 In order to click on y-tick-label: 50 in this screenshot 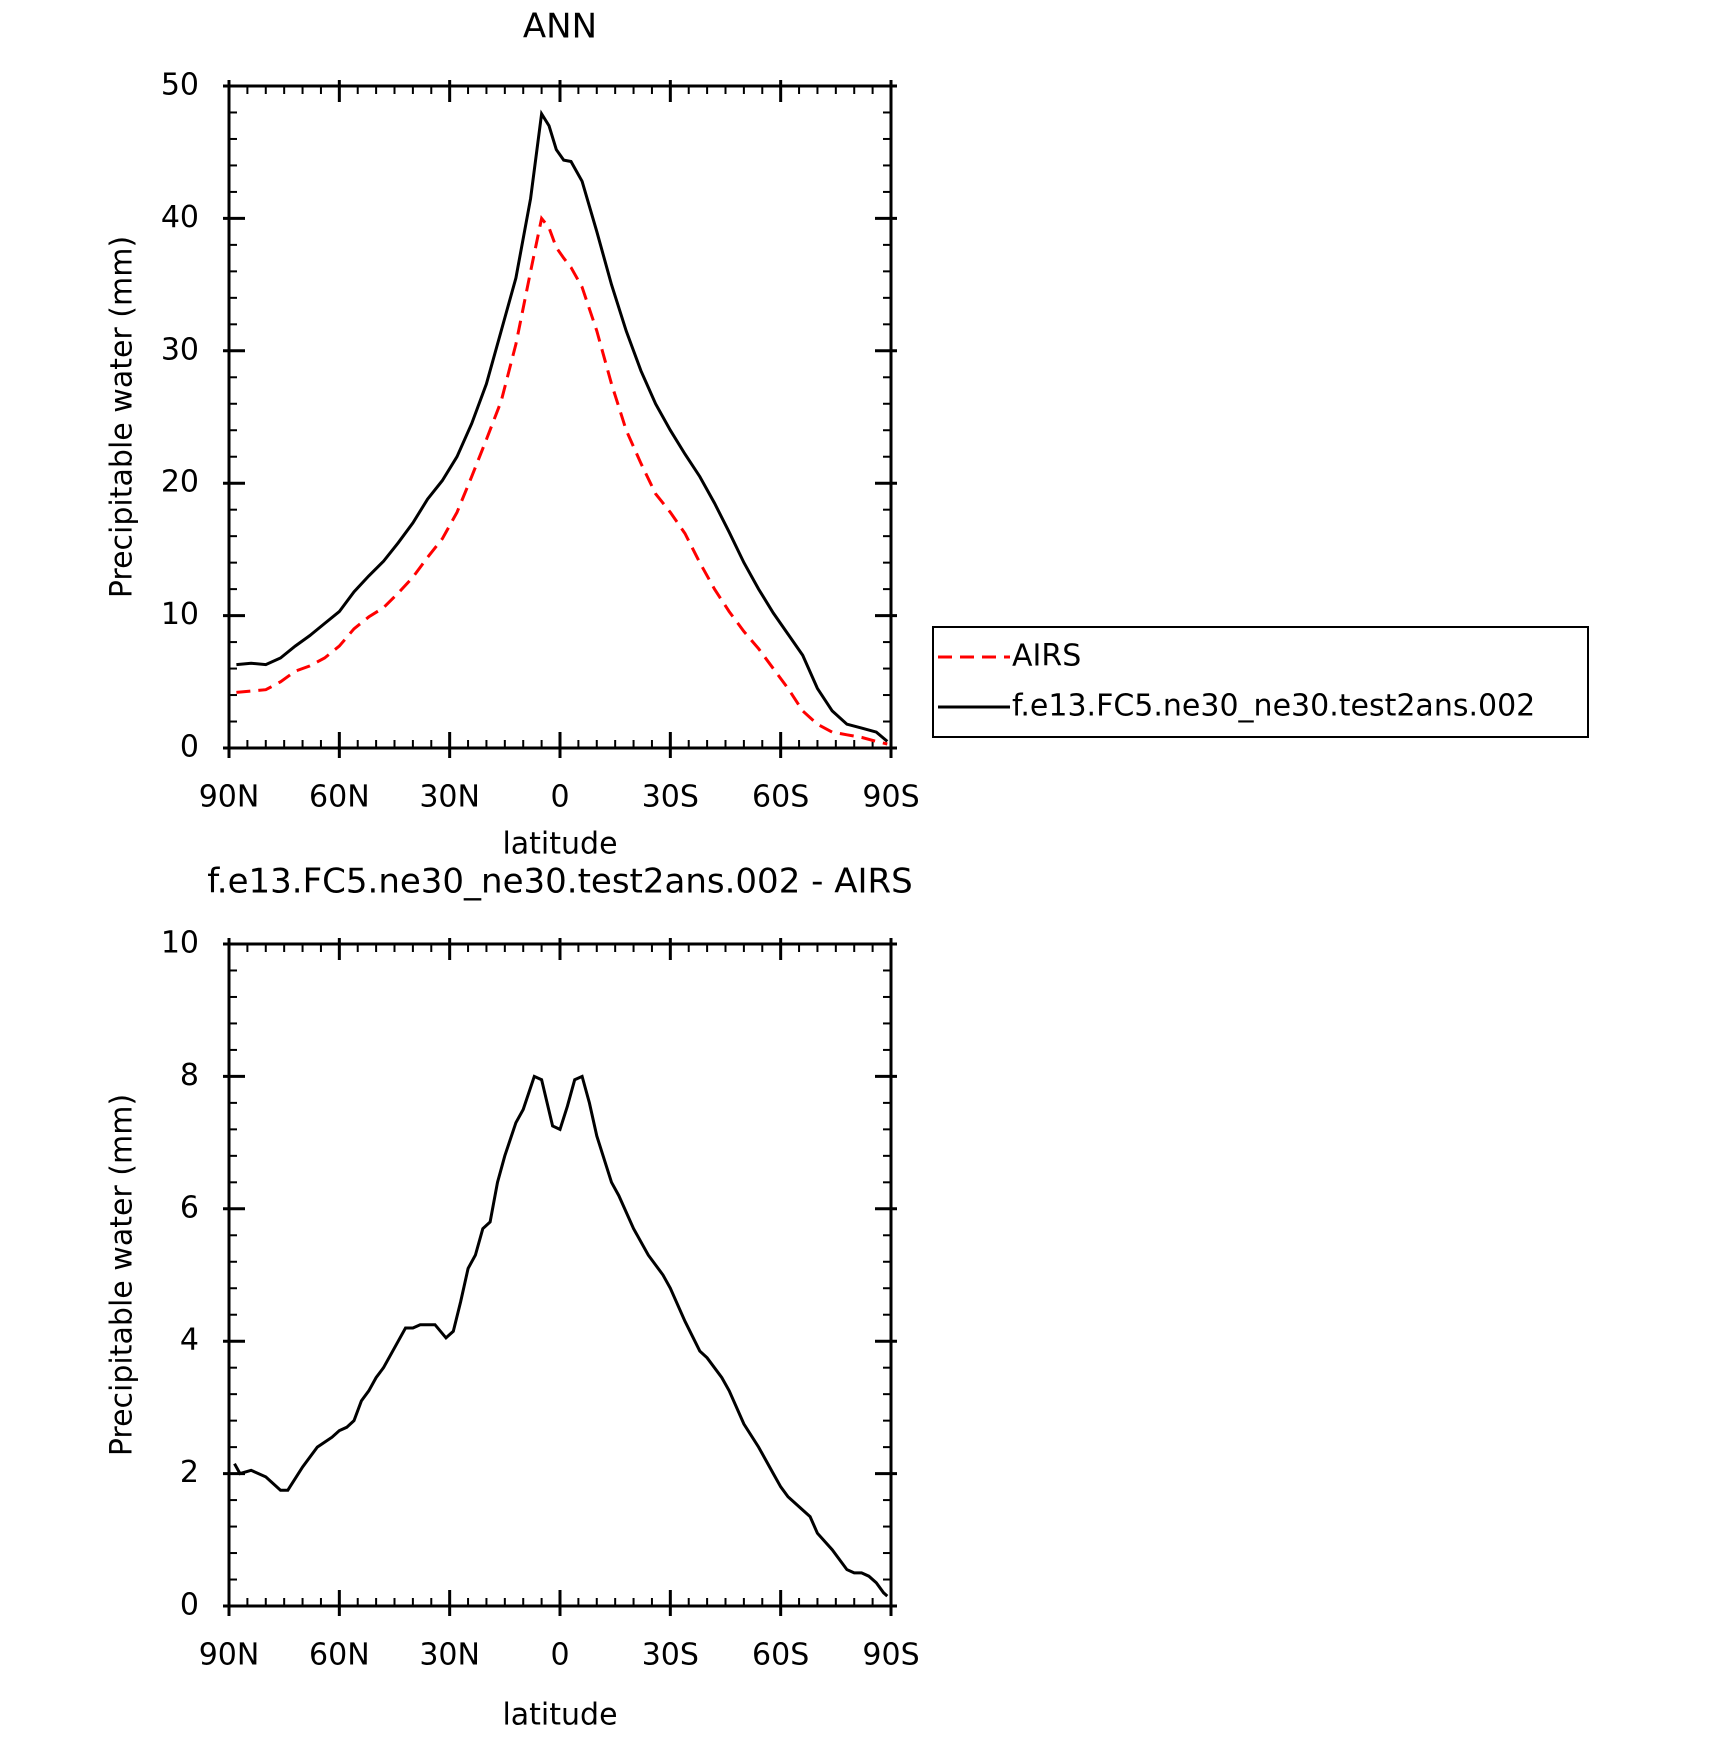, I will do `click(180, 85)`.